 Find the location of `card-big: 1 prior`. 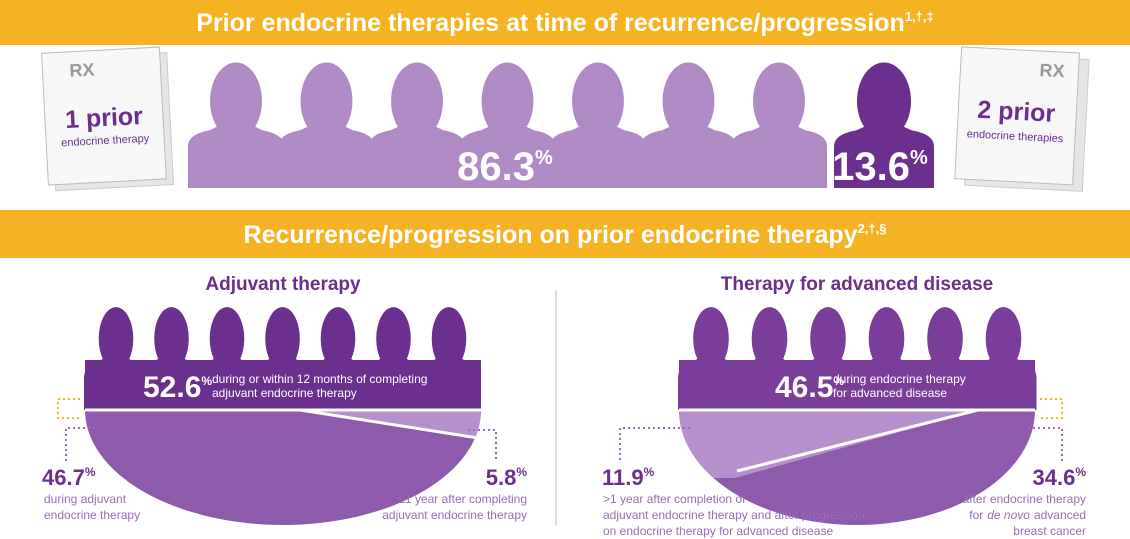

card-big: 1 prior is located at coordinates (103, 118).